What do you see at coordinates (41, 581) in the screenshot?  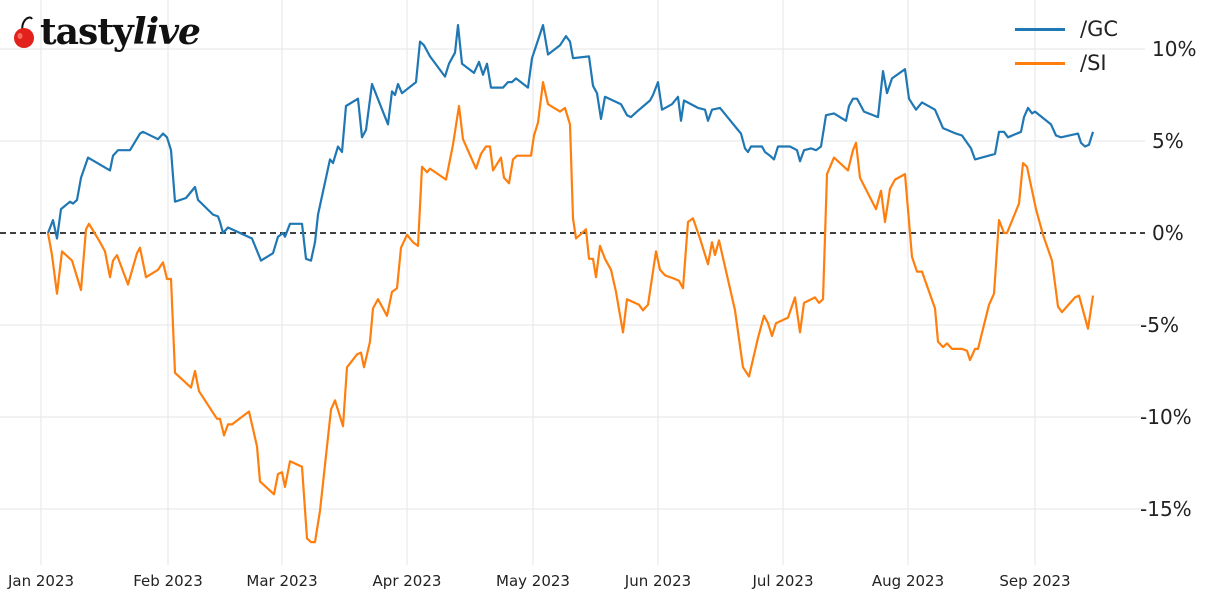 I see `x-tick-label: Jan 2023` at bounding box center [41, 581].